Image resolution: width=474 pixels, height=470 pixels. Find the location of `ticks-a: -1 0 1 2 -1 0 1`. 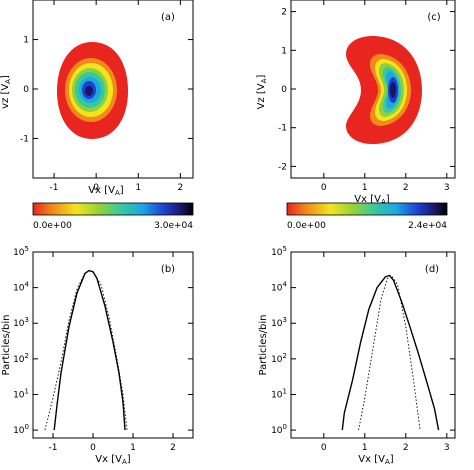

ticks-a: -1 0 1 2 -1 0 1 is located at coordinates (106, 96).